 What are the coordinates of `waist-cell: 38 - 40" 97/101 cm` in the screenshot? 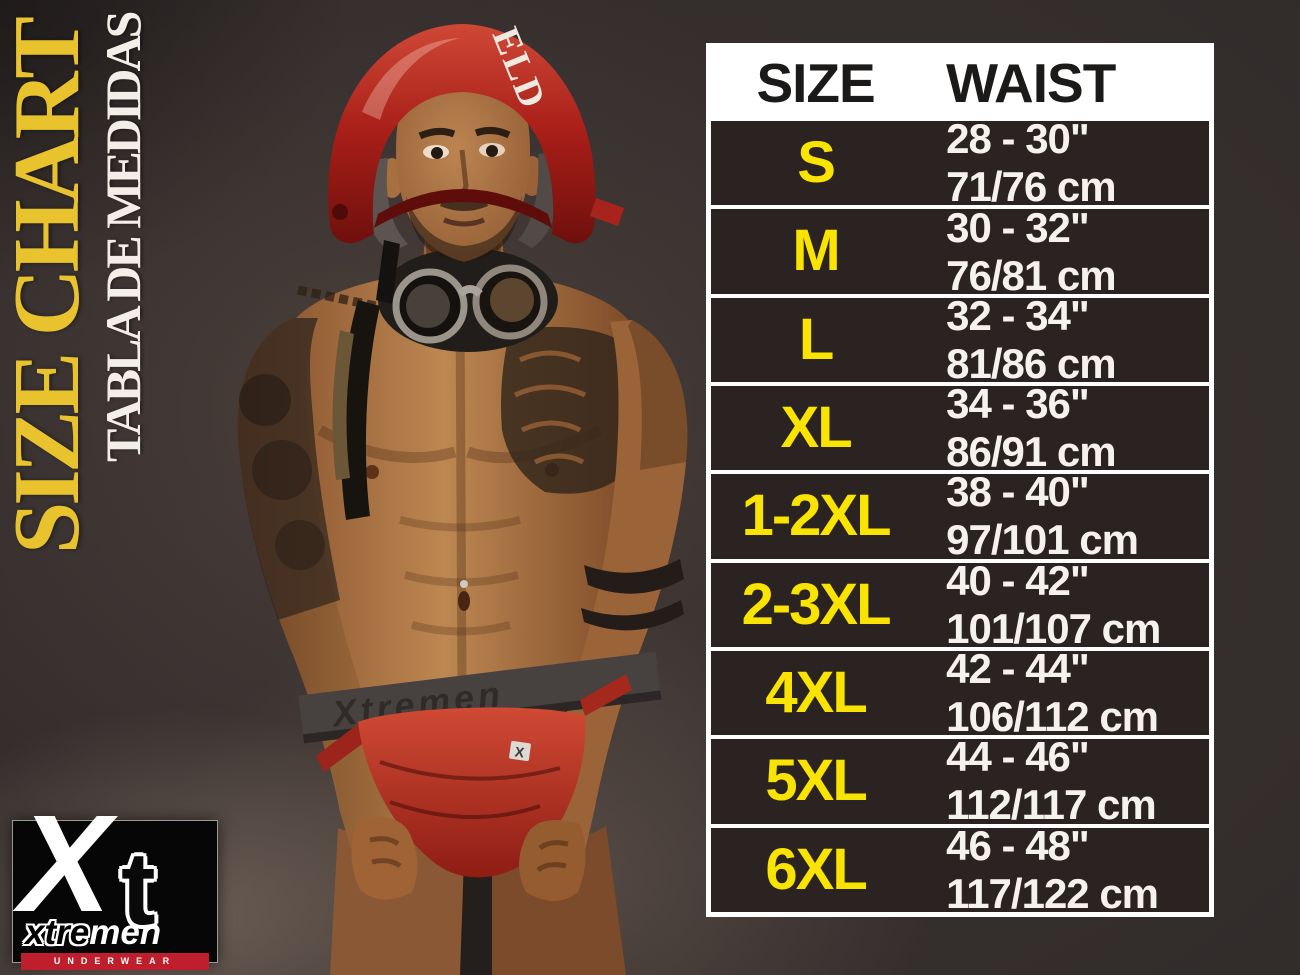 It's located at (1064, 516).